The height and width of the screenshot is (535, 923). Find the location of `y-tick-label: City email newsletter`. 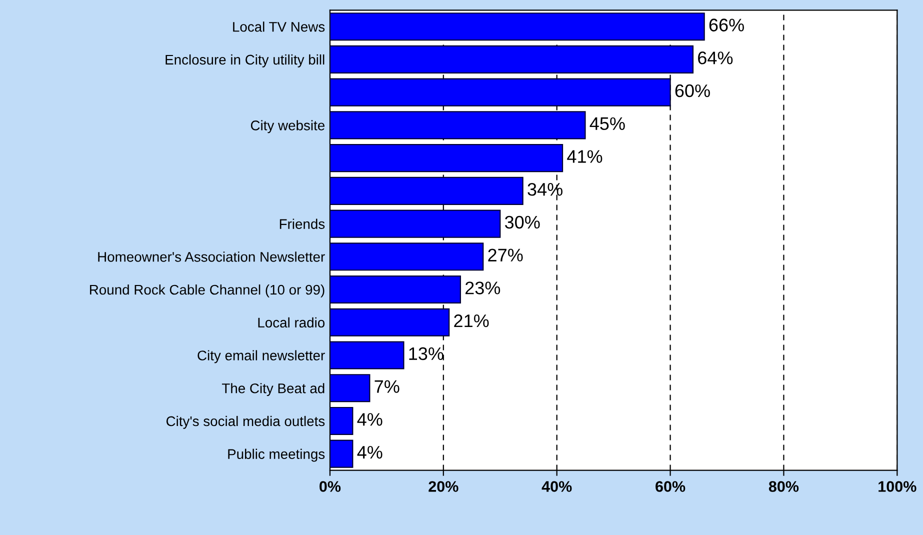

y-tick-label: City email newsletter is located at coordinates (261, 357).